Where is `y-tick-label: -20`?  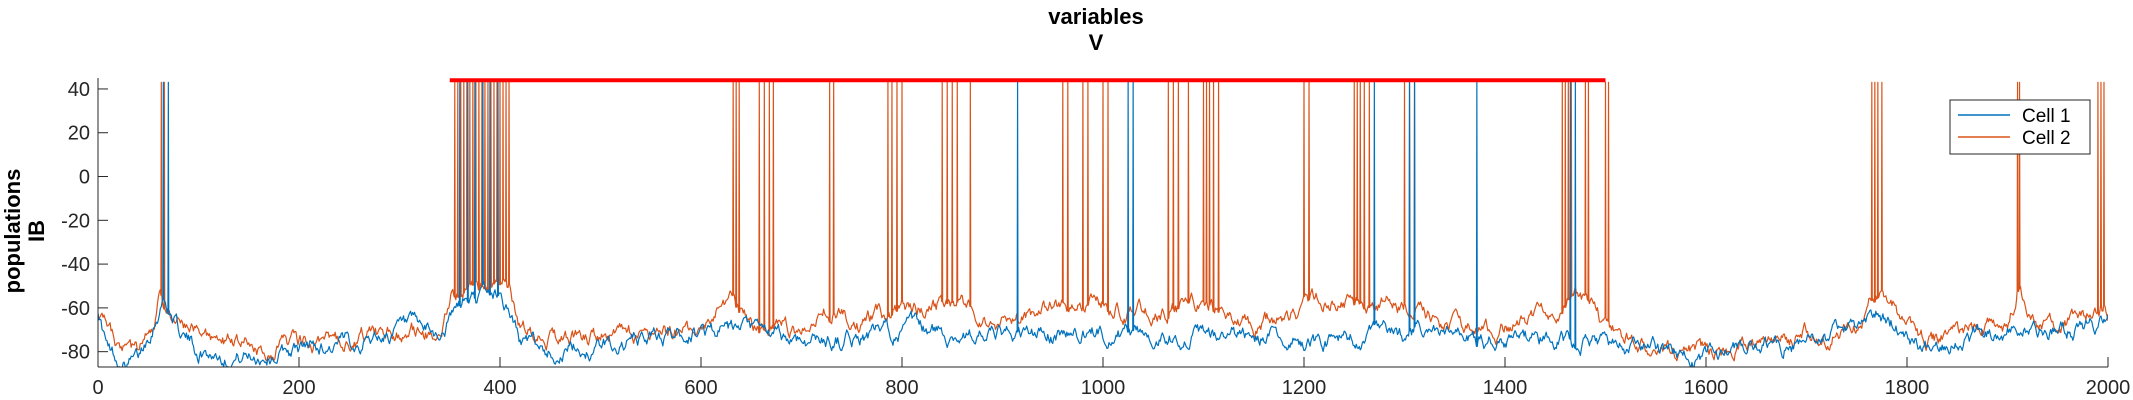
y-tick-label: -20 is located at coordinates (75, 221).